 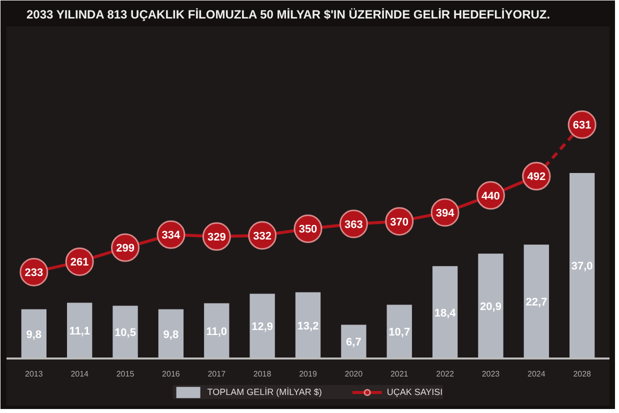 What do you see at coordinates (172, 236) in the screenshot?
I see `data-label: 334` at bounding box center [172, 236].